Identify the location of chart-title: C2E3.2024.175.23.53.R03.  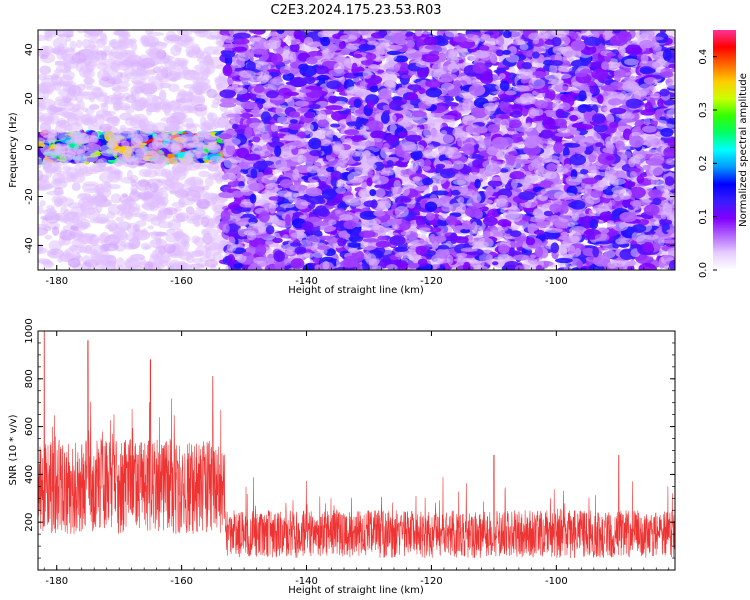
(355, 10).